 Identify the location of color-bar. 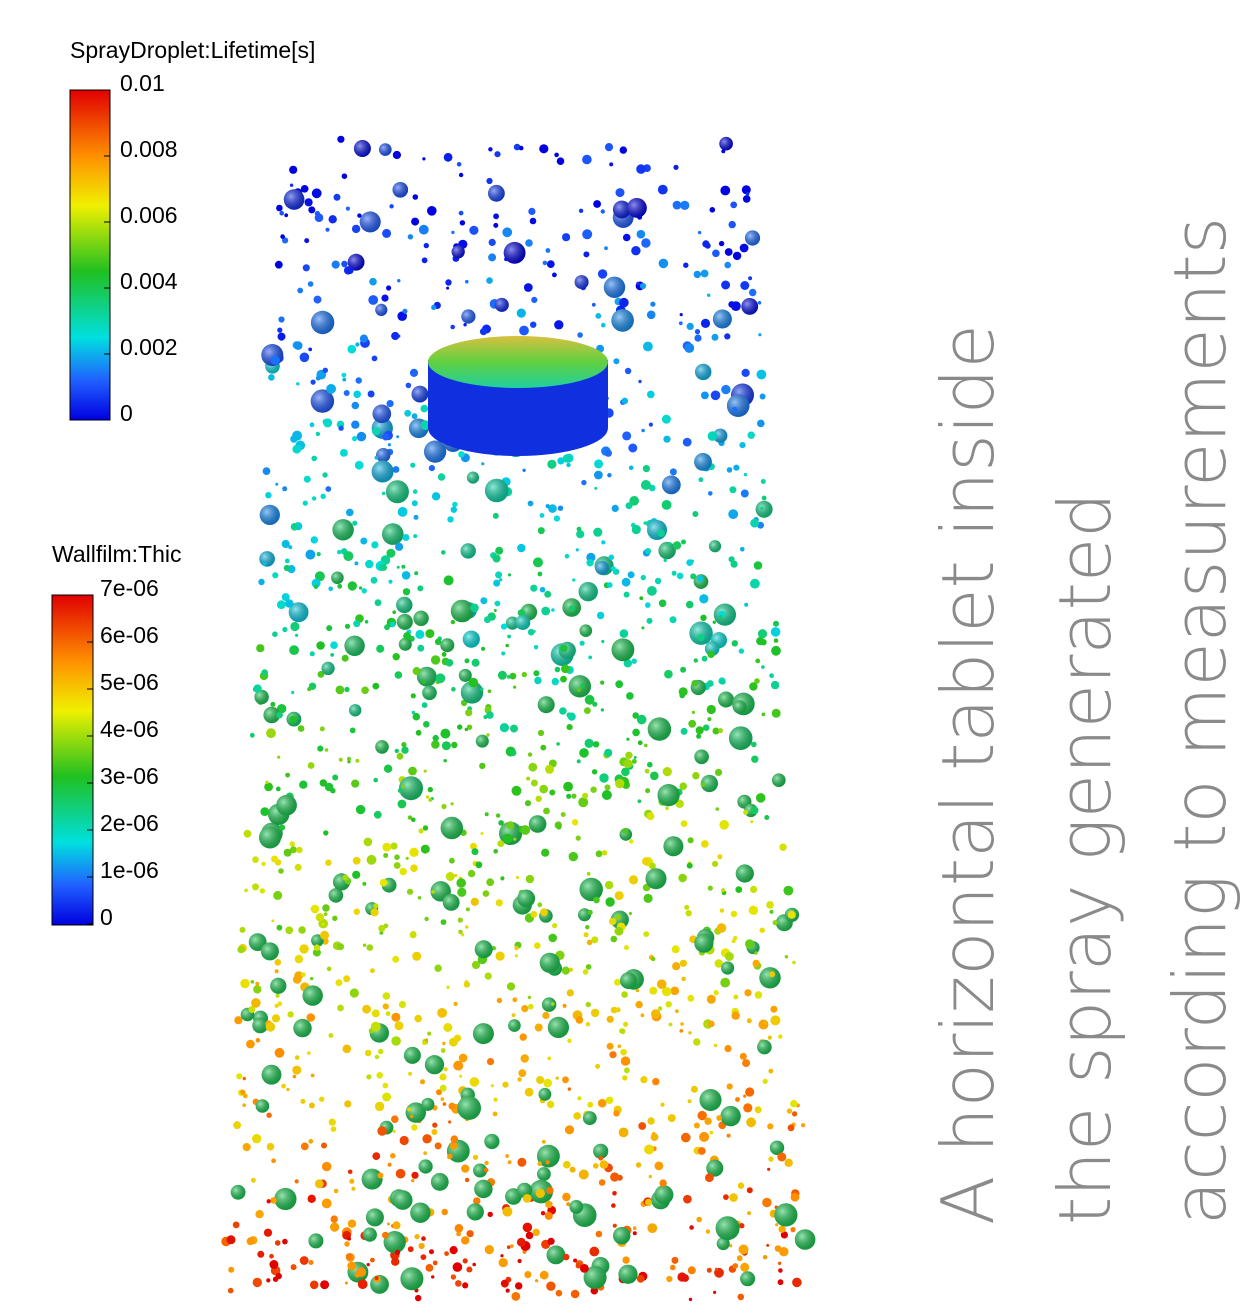
(90, 255).